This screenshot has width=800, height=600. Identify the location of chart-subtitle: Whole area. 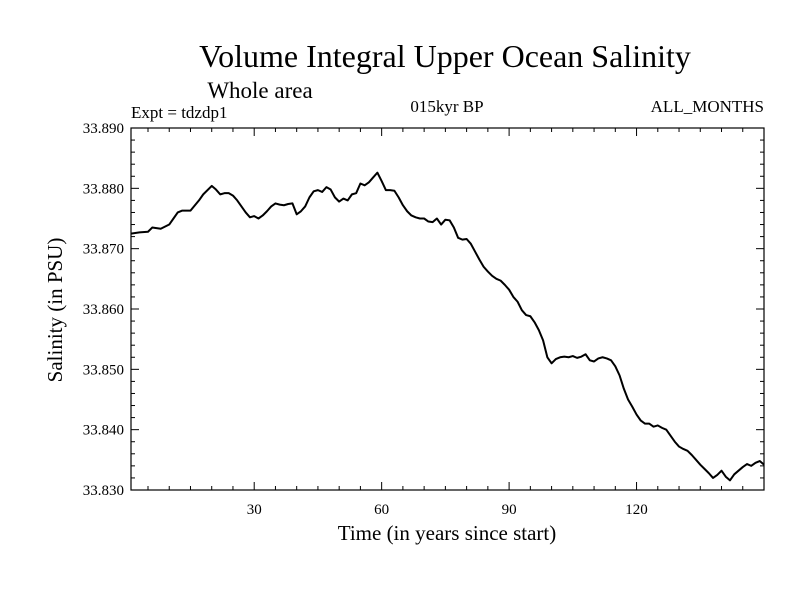
(259, 90).